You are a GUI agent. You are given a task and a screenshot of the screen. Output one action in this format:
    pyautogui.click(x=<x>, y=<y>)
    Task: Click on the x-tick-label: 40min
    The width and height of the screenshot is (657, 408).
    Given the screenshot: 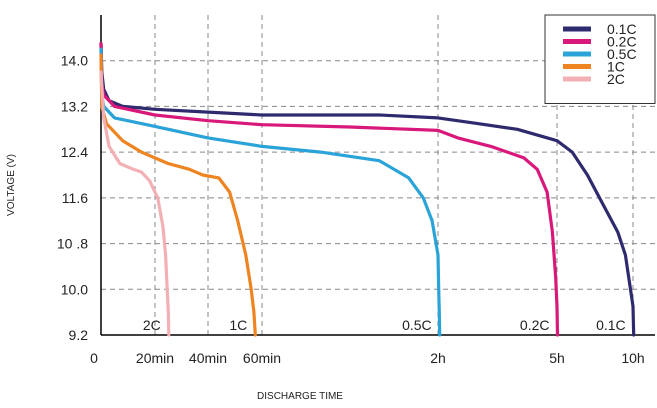 What is the action you would take?
    pyautogui.click(x=208, y=358)
    